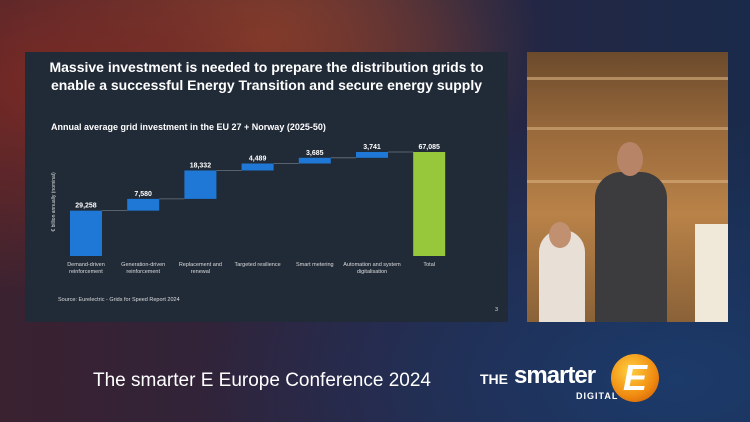 Image resolution: width=750 pixels, height=422 pixels. Describe the element at coordinates (143, 268) in the screenshot. I see `category-label: Generation-driven reinforcement` at that location.